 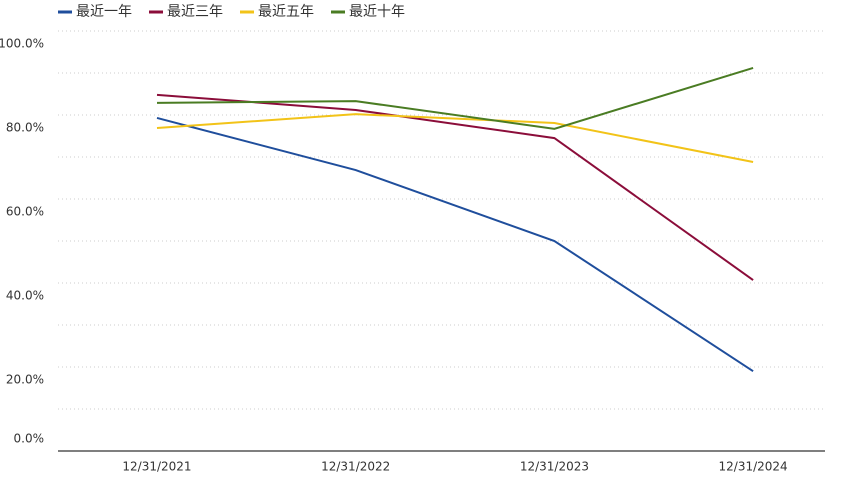 I want to click on legend-label: 最近三年, so click(x=195, y=12).